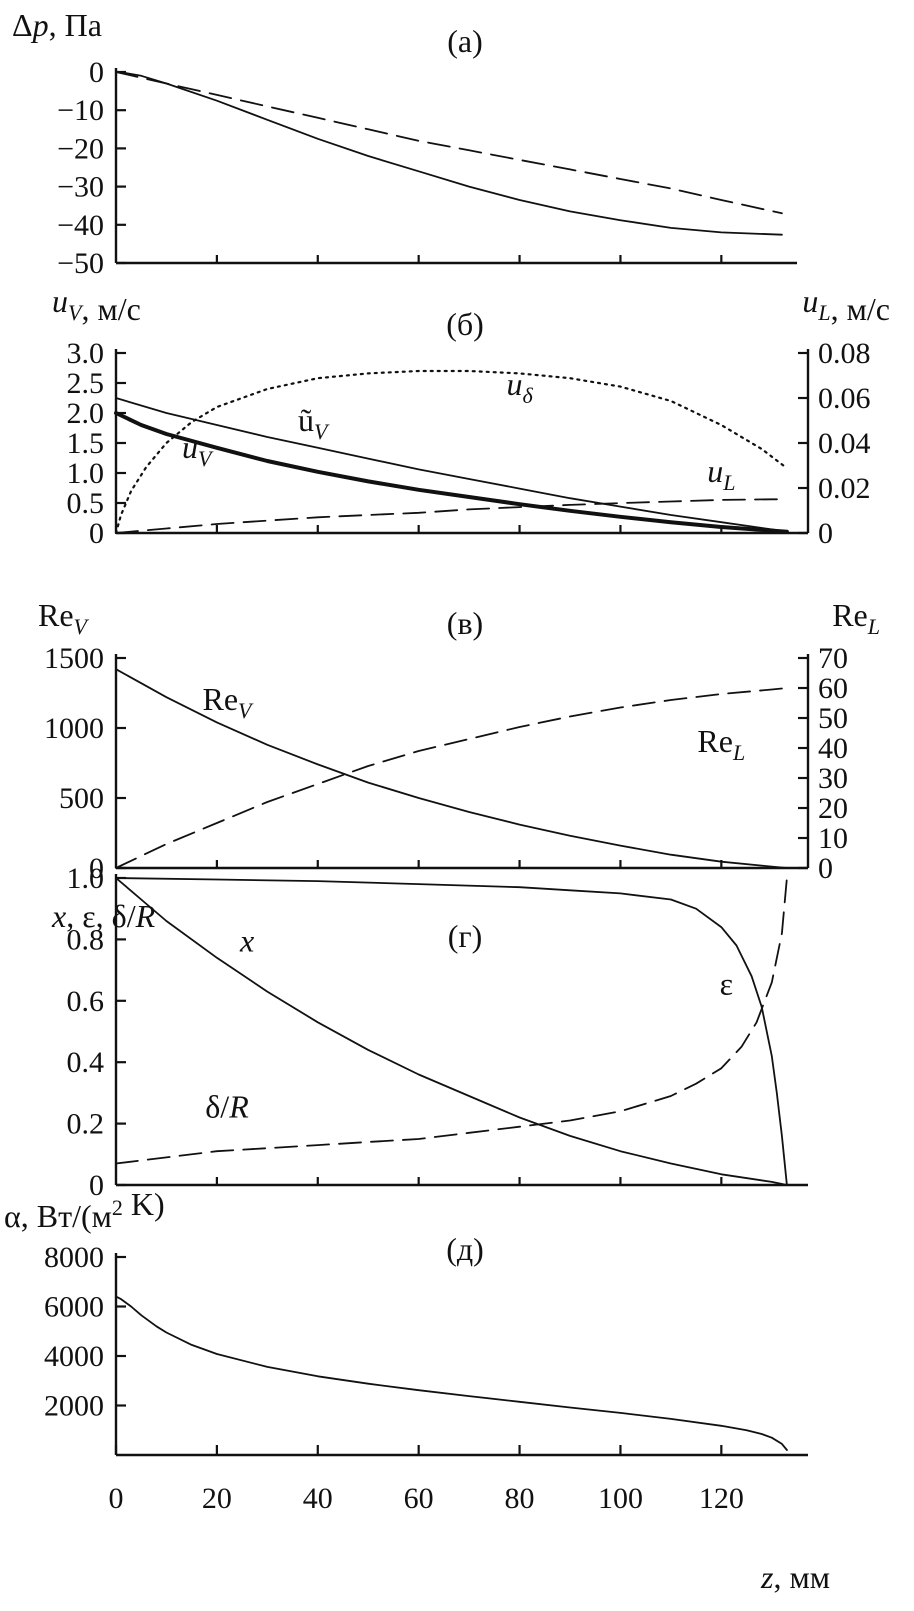  What do you see at coordinates (451, 472) in the screenshot?
I see `series-b-uV` at bounding box center [451, 472].